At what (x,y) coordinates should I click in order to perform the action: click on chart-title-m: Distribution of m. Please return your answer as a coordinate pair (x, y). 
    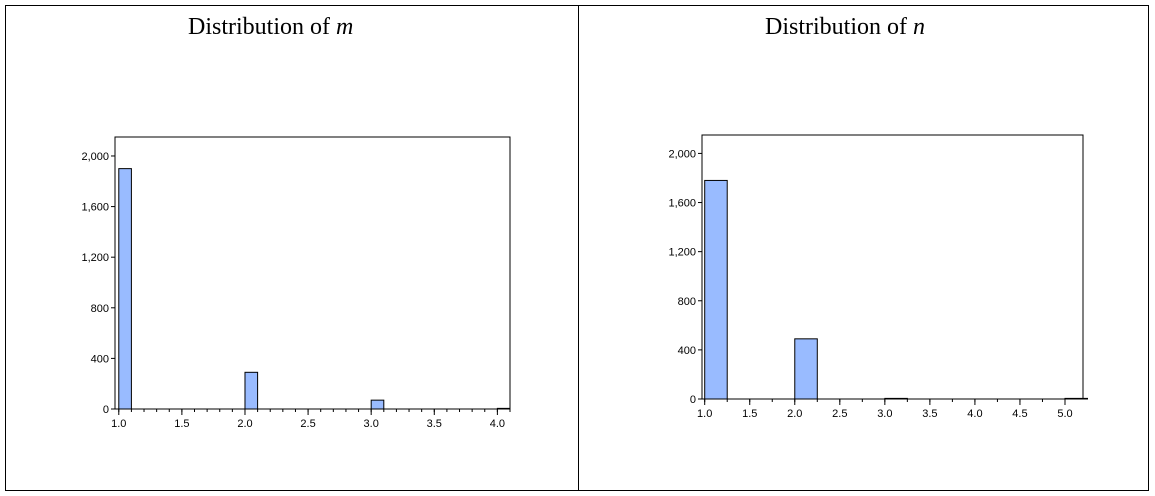
    Looking at the image, I should click on (271, 27).